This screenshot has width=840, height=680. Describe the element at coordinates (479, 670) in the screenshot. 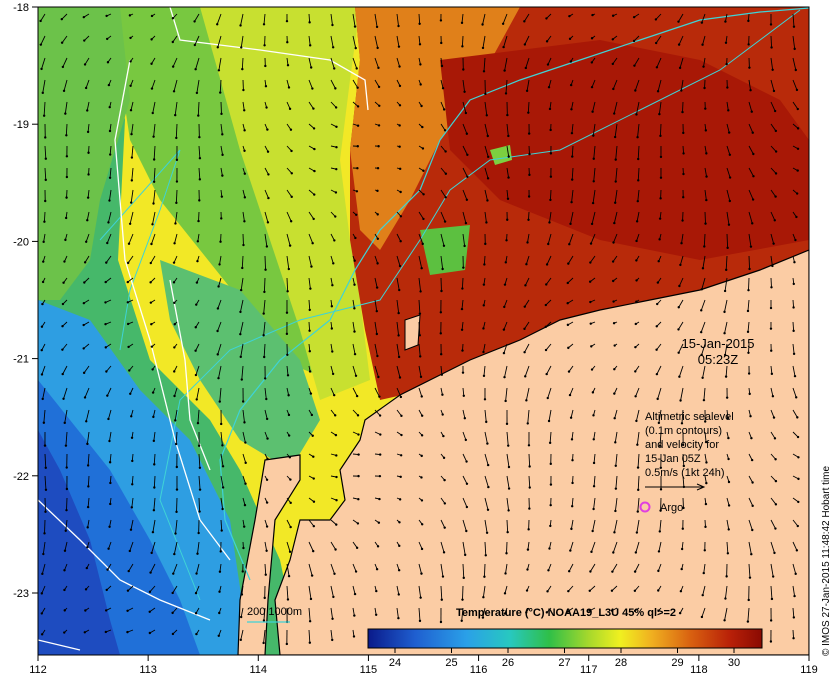

I see `lon-tick-label: 116` at that location.